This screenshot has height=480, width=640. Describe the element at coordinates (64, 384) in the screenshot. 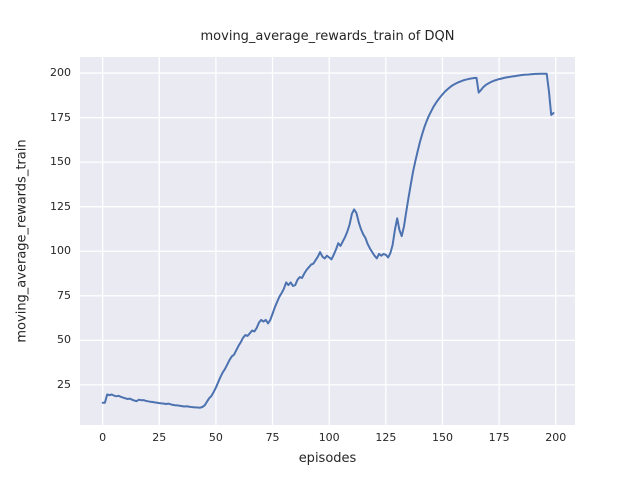

I see `y-tick-label: 25` at that location.